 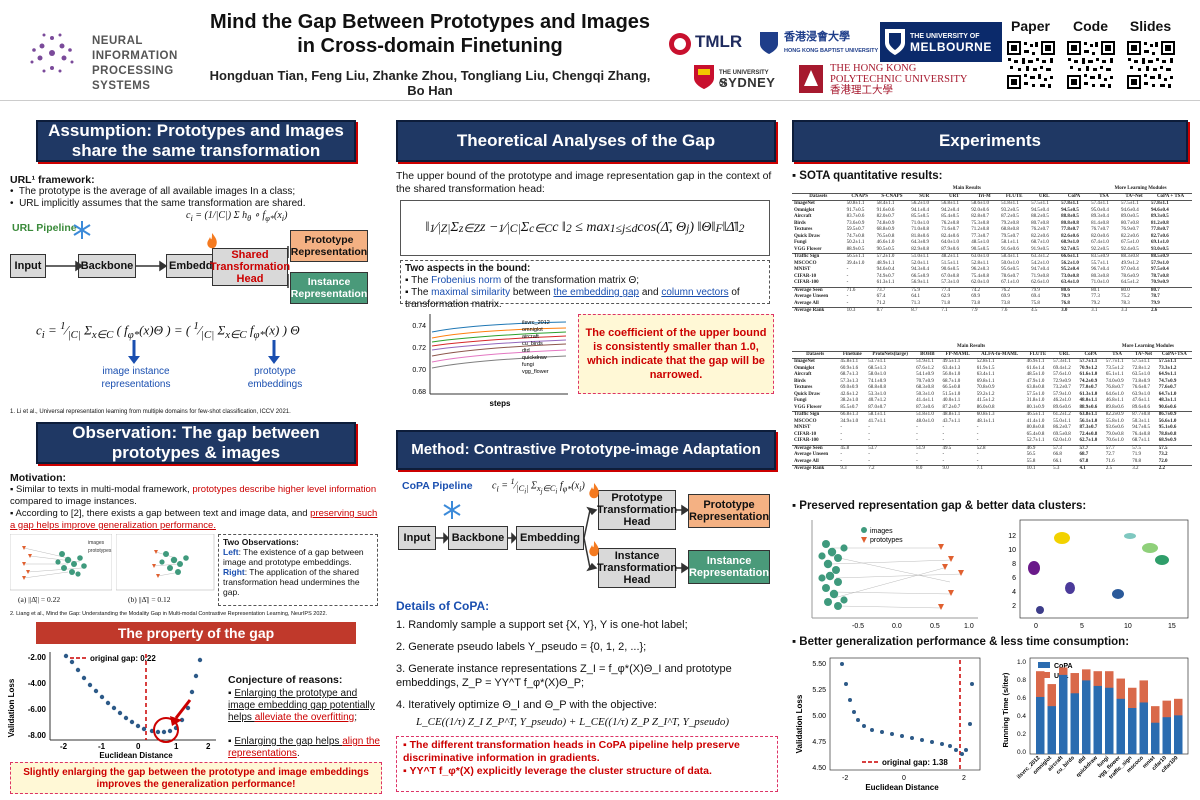 I want to click on table1-header: Tri-M, so click(x=984, y=197).